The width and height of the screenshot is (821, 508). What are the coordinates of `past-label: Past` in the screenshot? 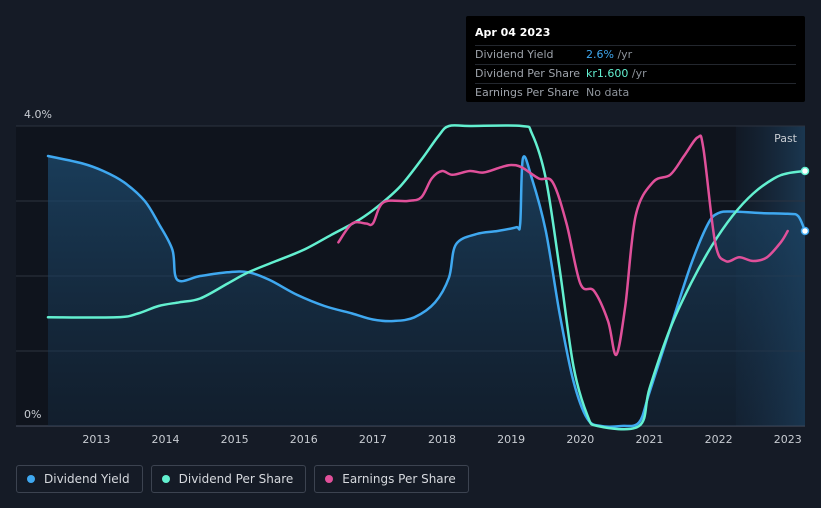 It's located at (786, 138).